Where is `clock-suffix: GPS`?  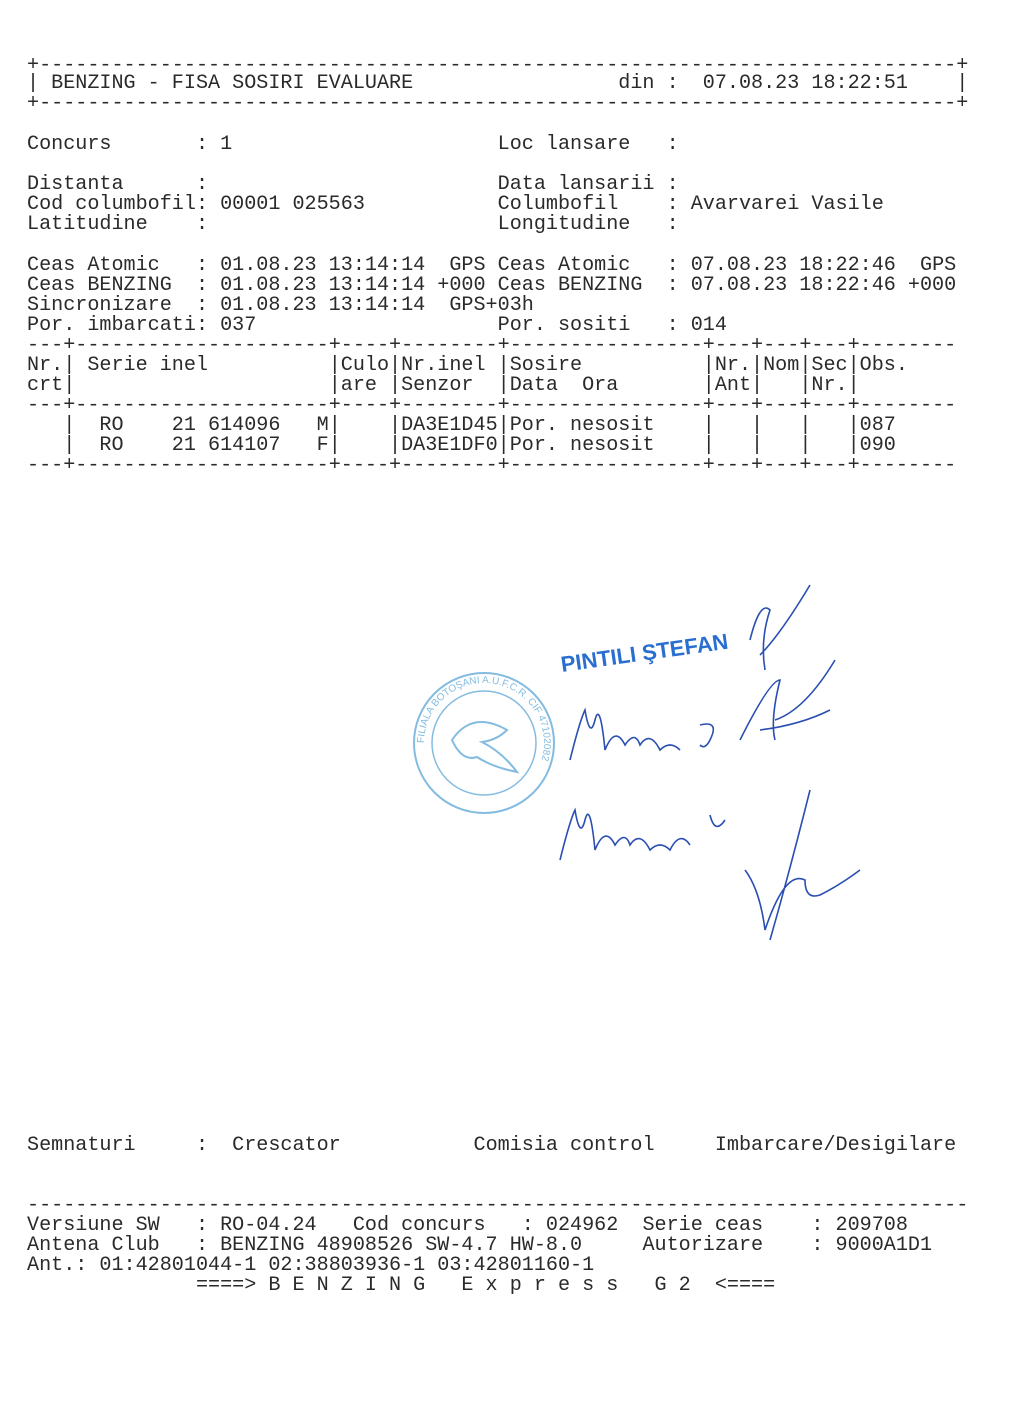 clock-suffix: GPS is located at coordinates (938, 265).